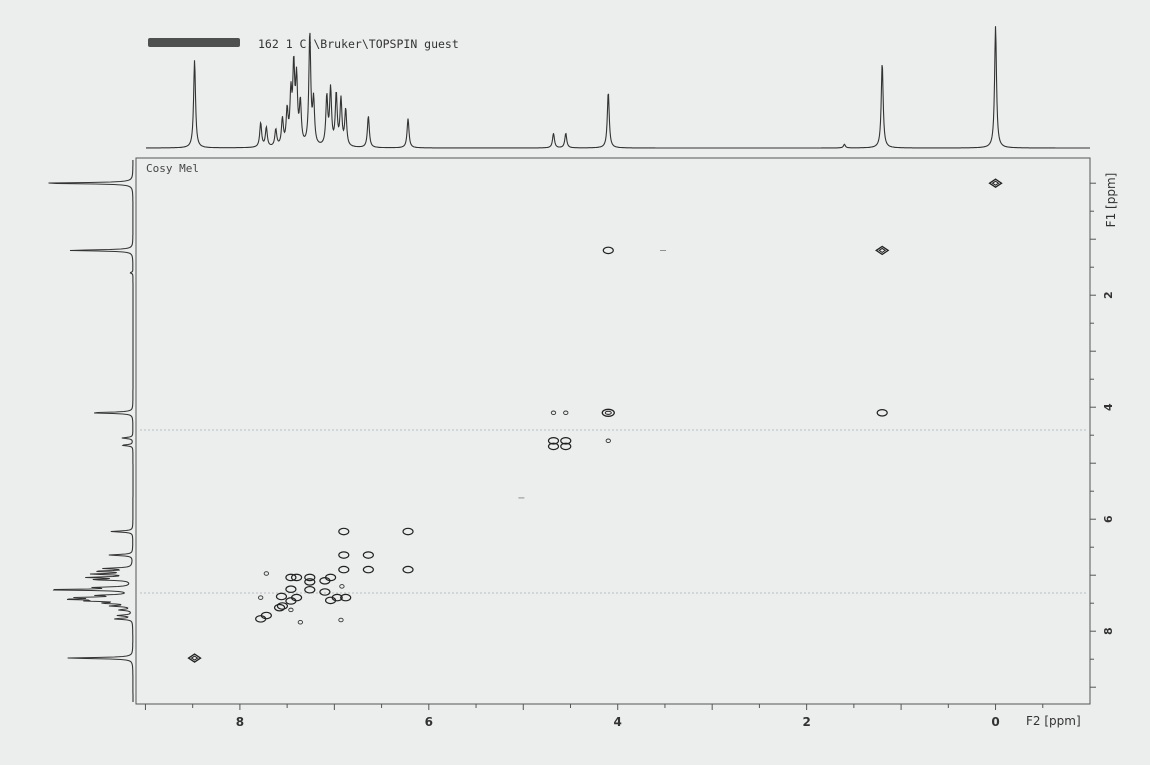 This screenshot has width=1150, height=765. Describe the element at coordinates (995, 722) in the screenshot. I see `x-tick-label: 0` at that location.